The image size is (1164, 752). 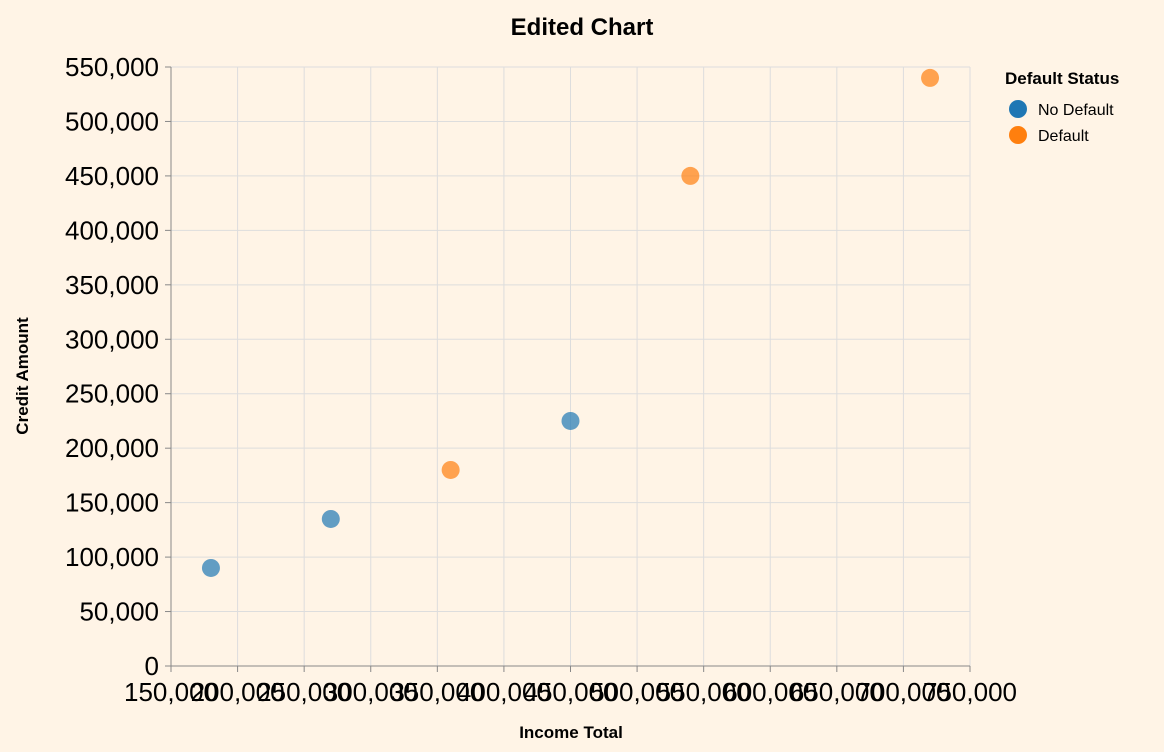 What do you see at coordinates (112, 230) in the screenshot?
I see `y-tick-label: 400,000` at bounding box center [112, 230].